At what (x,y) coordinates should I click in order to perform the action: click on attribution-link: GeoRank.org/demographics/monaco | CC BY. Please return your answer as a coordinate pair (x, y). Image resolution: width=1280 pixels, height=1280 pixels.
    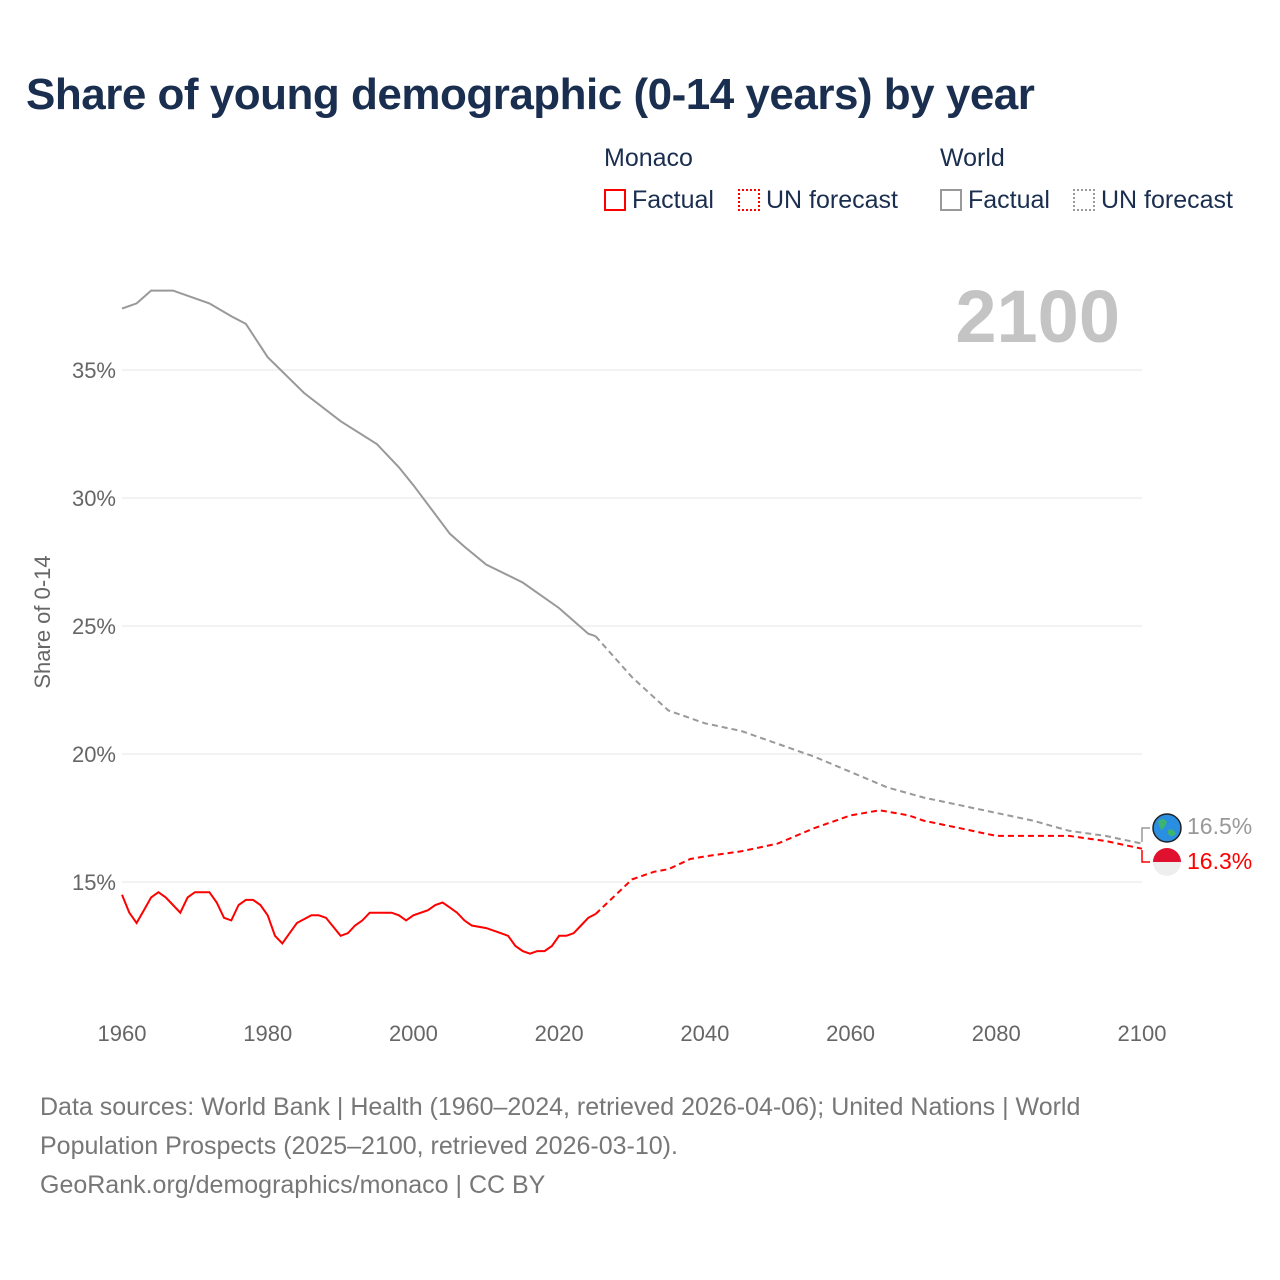
    Looking at the image, I should click on (293, 1185).